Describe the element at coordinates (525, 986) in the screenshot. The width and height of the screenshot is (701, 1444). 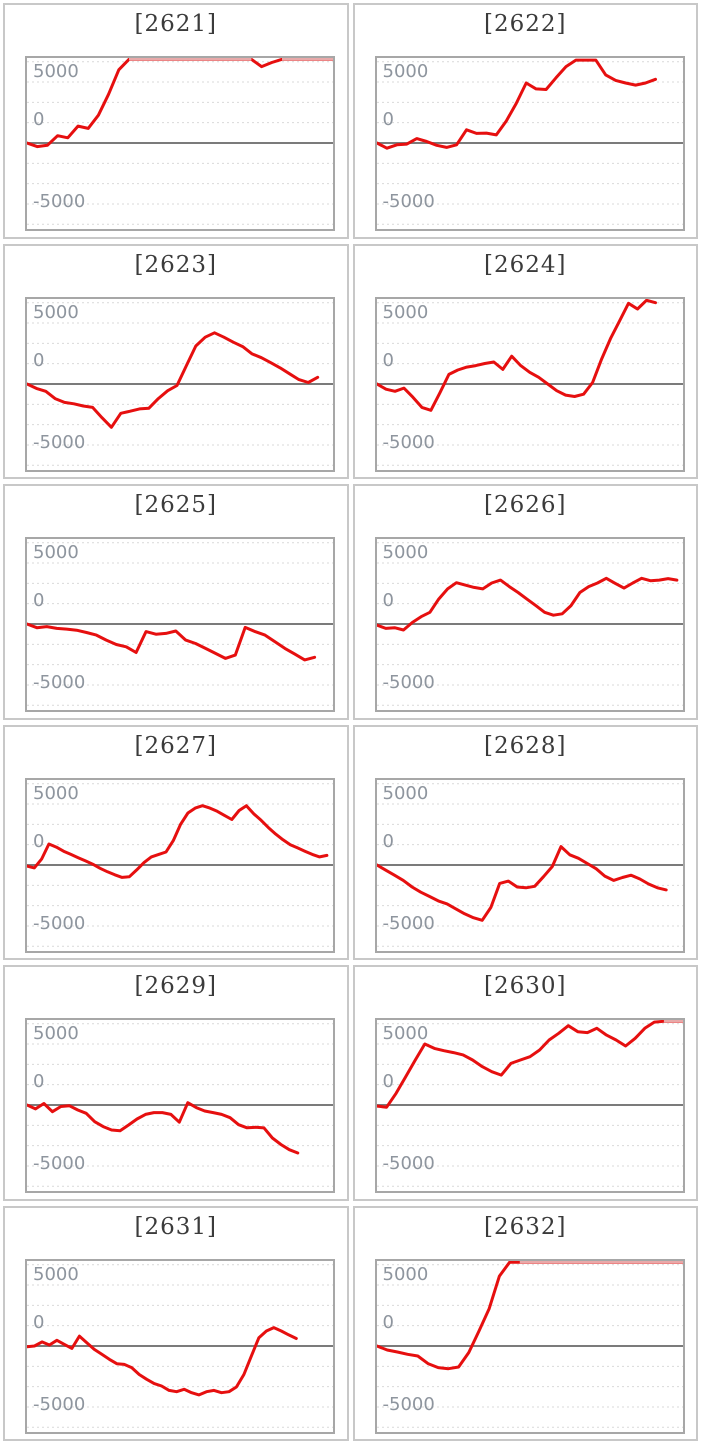
I see `chart-title: [2630]` at that location.